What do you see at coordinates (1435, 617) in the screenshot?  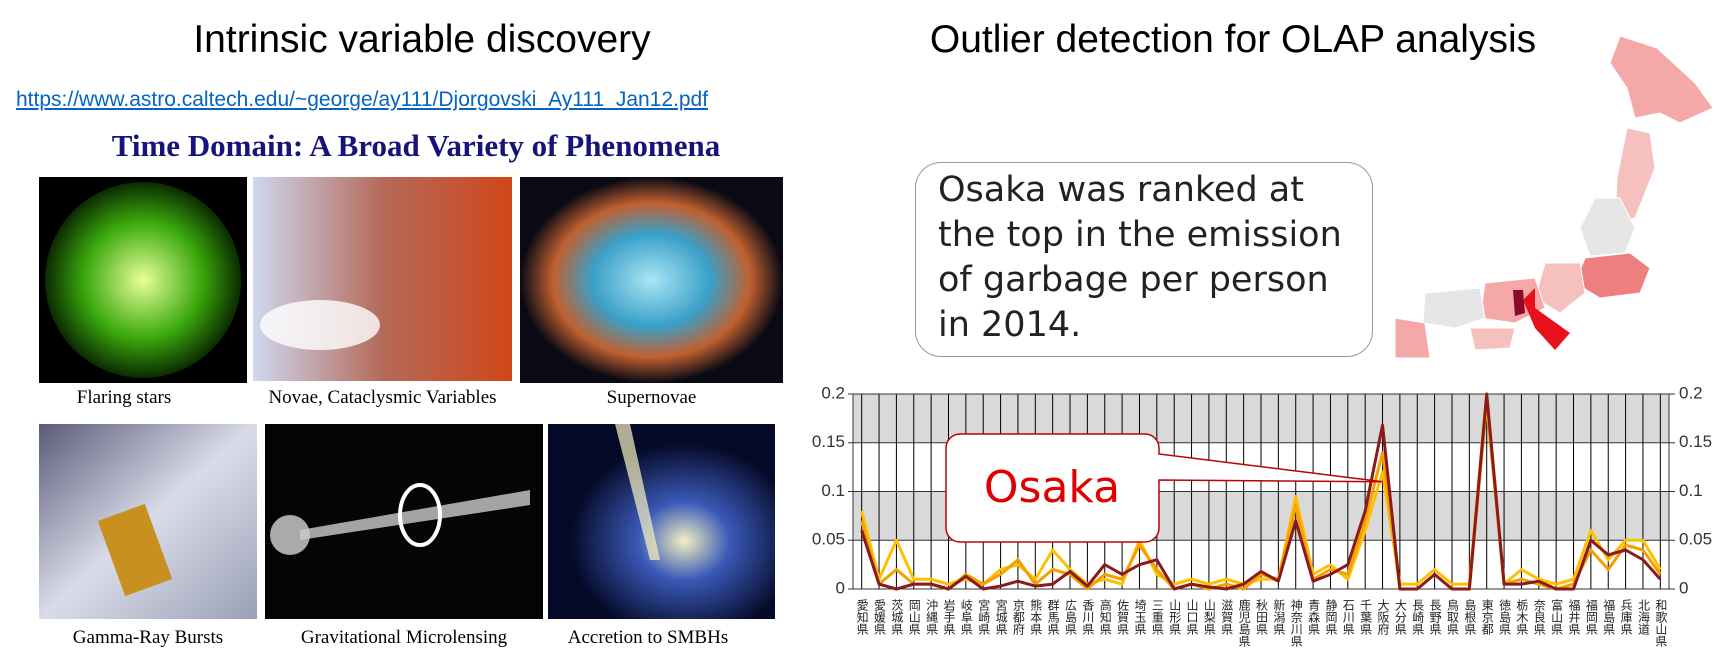 I see `x-tick-label: 長野県` at bounding box center [1435, 617].